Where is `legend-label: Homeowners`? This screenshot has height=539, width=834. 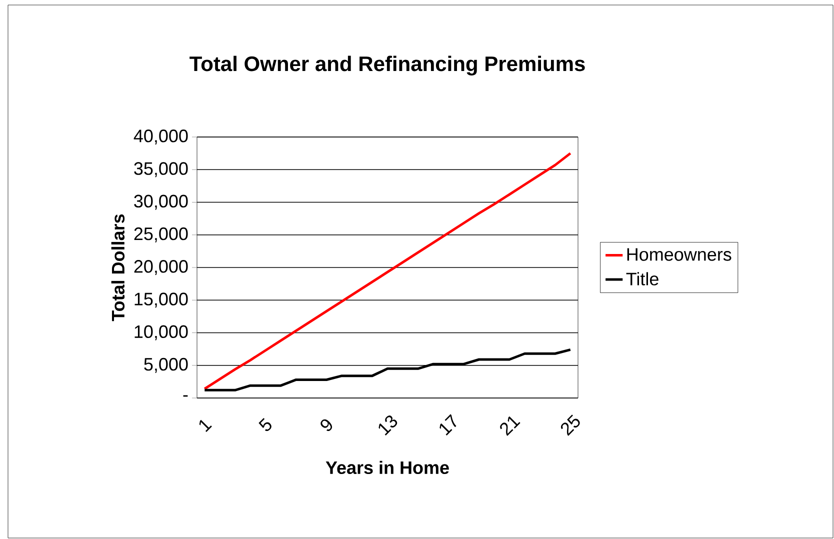
legend-label: Homeowners is located at coordinates (679, 254).